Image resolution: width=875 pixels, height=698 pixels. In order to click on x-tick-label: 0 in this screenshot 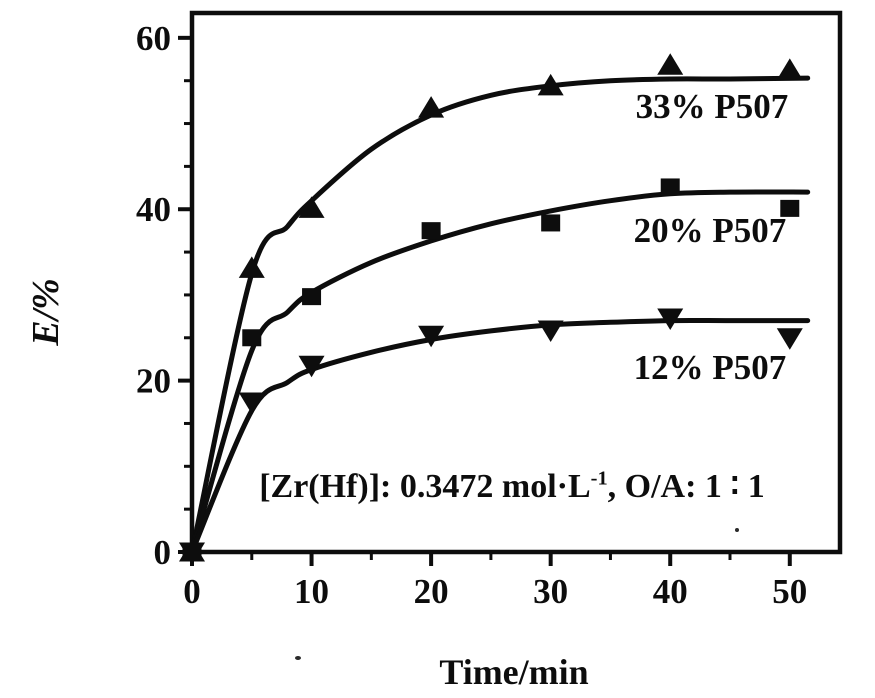, I will do `click(192, 591)`.